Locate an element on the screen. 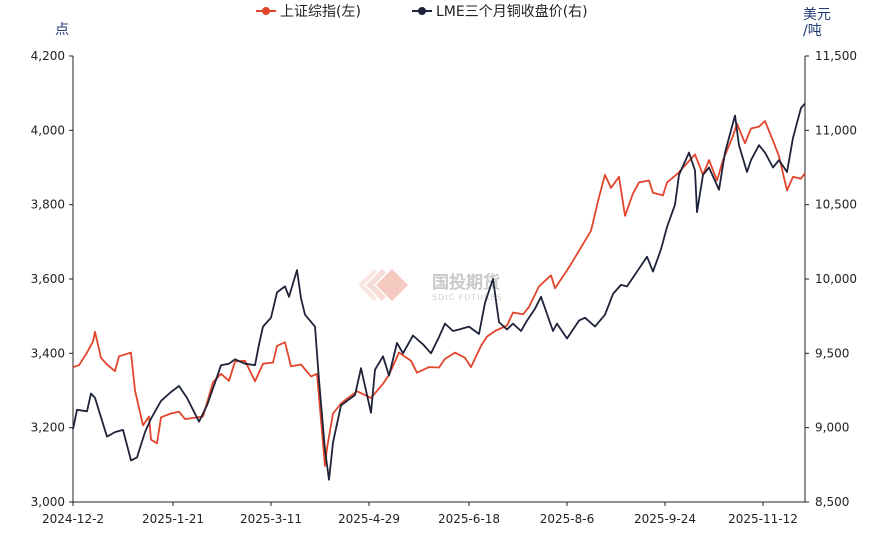  left-tick-label: 3,400 is located at coordinates (48, 353).